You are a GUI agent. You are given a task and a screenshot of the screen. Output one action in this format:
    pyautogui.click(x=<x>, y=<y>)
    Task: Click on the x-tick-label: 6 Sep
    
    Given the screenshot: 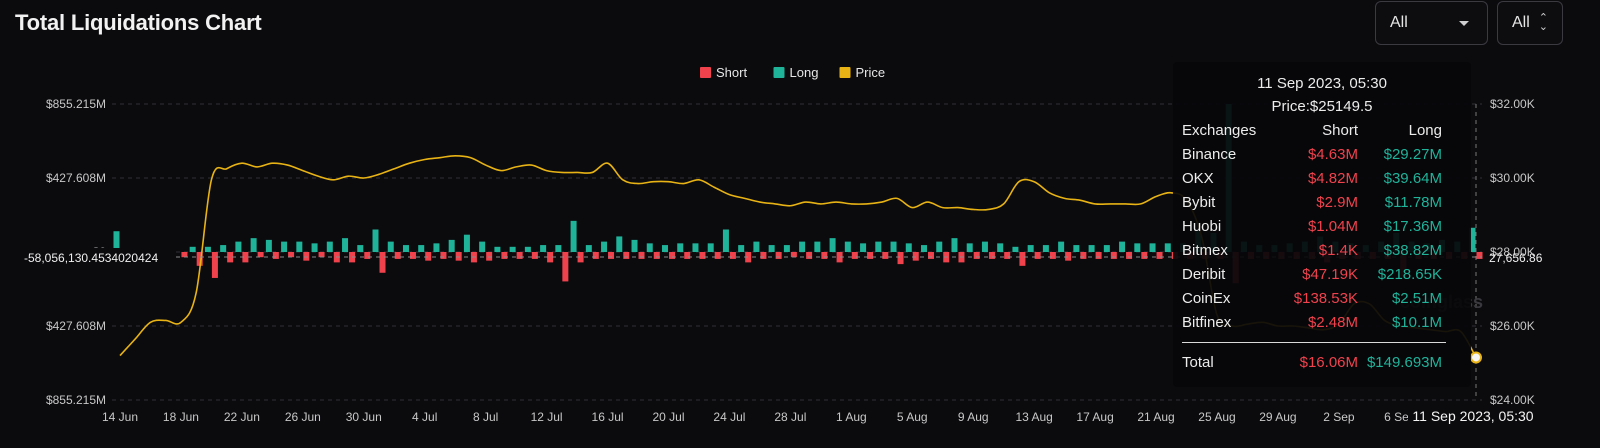 What is the action you would take?
    pyautogui.click(x=1400, y=417)
    